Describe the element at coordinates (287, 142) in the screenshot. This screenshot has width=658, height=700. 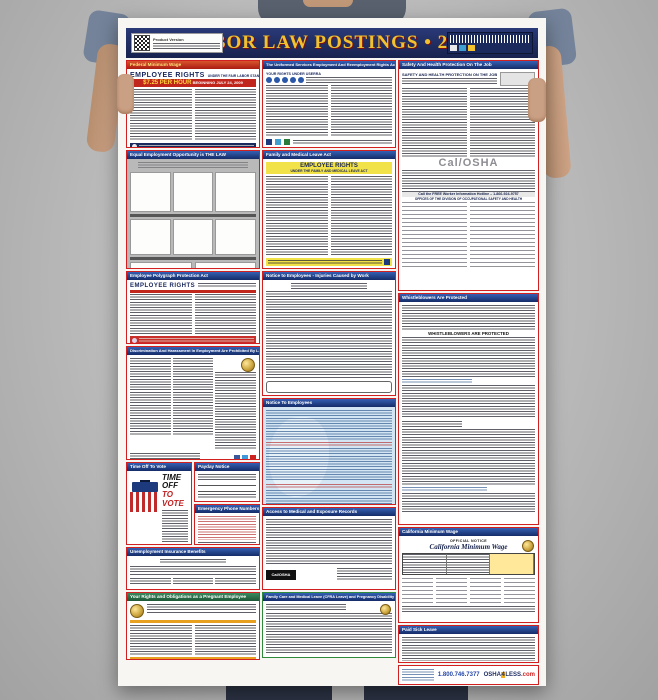
I see `vets-logo-icon` at that location.